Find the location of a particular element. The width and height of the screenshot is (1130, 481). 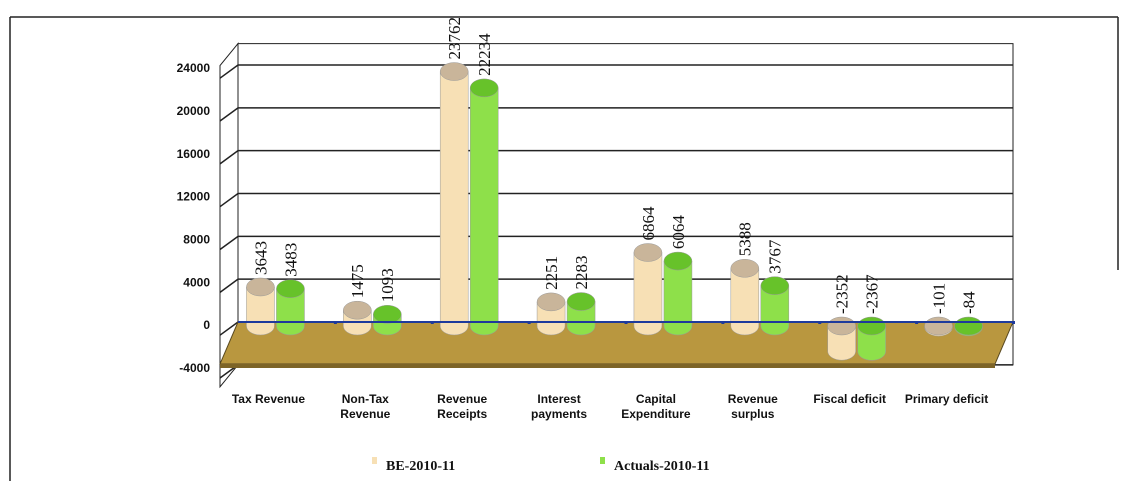

x-tick-label: Primary deficit is located at coordinates (946, 399).